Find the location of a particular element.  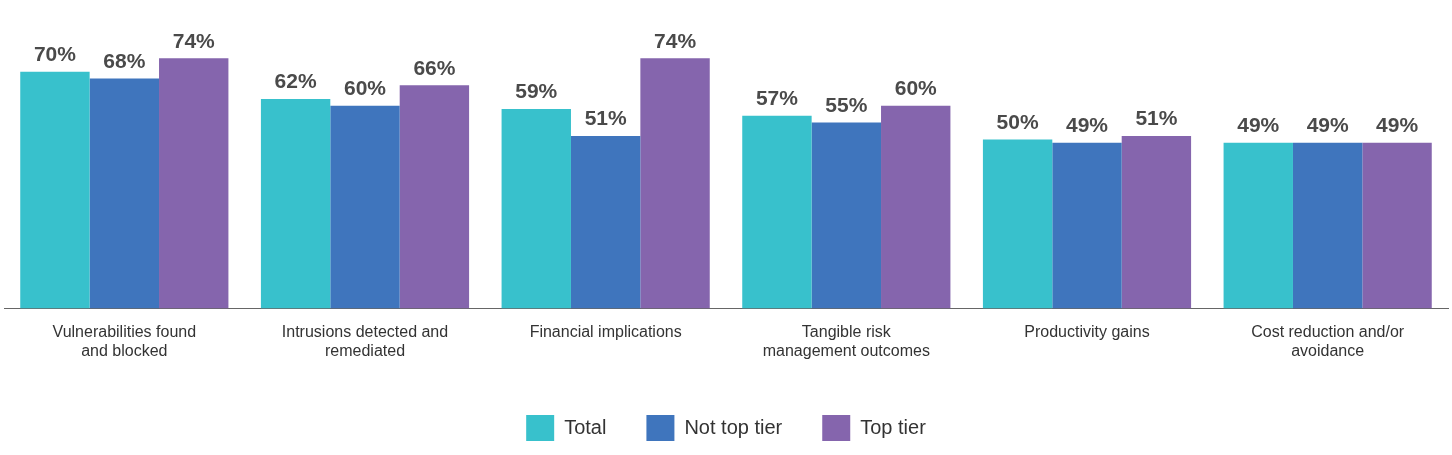

x-tick-label: Tangible risk management outcomes is located at coordinates (846, 340).